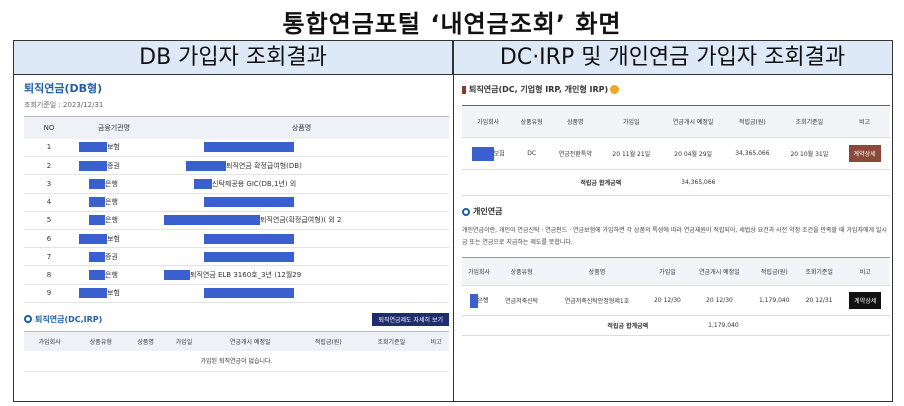 This screenshot has width=904, height=406. I want to click on base-date: 조회기준일 : 2023/12/31, so click(64, 105).